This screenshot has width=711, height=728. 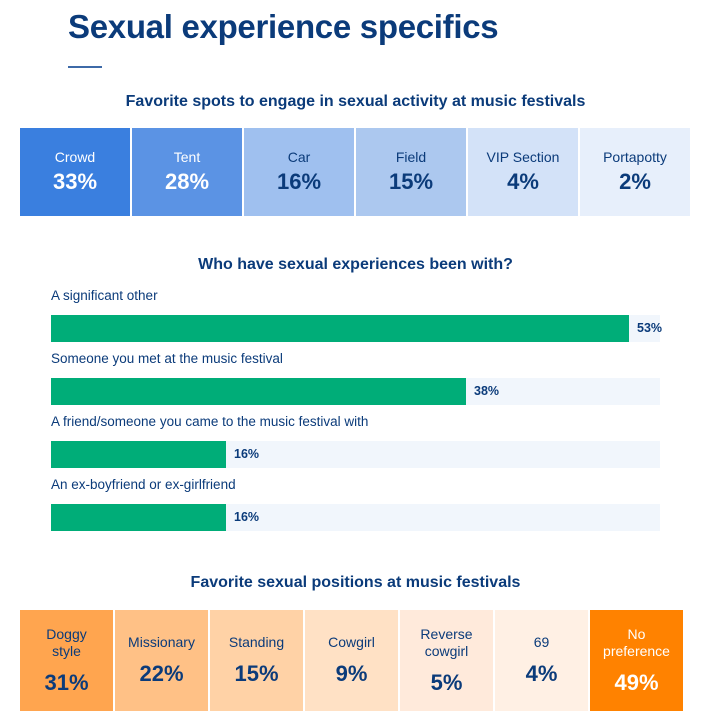 What do you see at coordinates (351, 673) in the screenshot?
I see `position-tile-value: 9%` at bounding box center [351, 673].